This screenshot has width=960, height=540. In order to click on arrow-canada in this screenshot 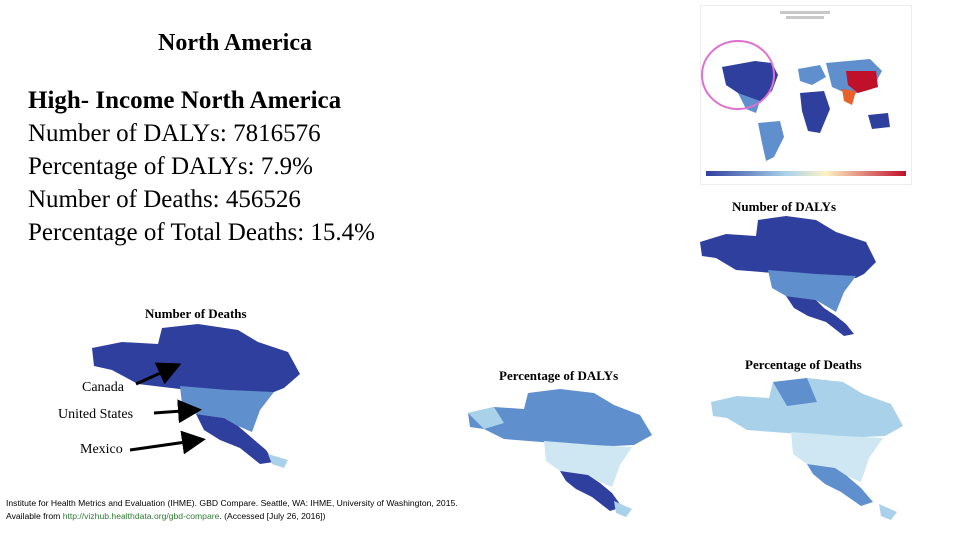, I will do `click(158, 374)`.